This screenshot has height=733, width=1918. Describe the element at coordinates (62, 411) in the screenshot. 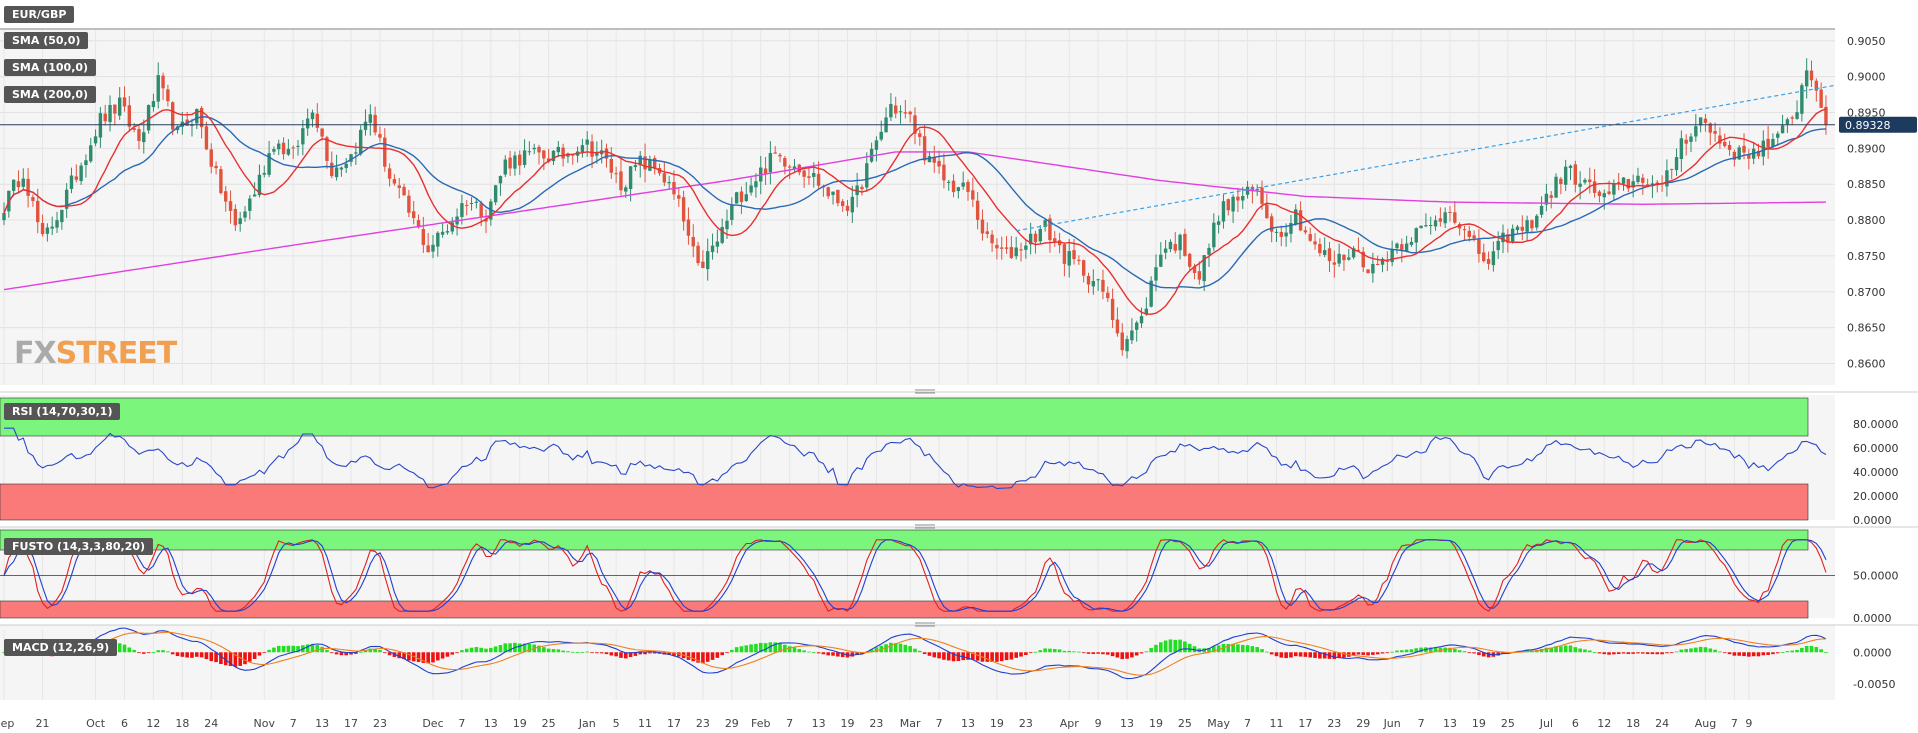

I see `rsi-label: RSI (14,70,30,1)` at that location.